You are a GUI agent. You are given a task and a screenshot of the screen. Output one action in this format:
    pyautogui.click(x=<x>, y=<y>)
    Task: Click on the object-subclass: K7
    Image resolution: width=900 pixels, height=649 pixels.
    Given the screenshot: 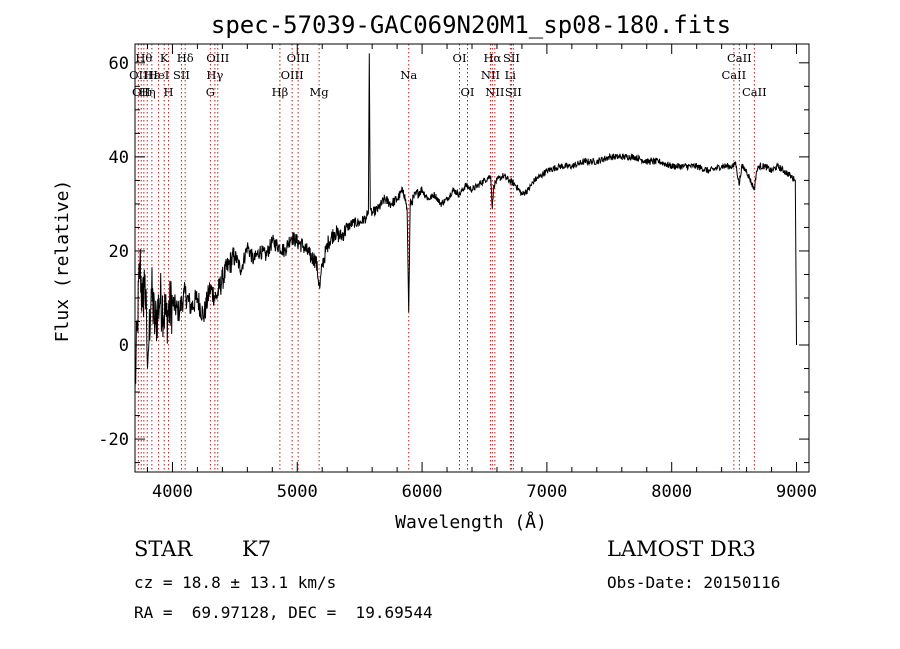 What is the action you would take?
    pyautogui.click(x=257, y=549)
    